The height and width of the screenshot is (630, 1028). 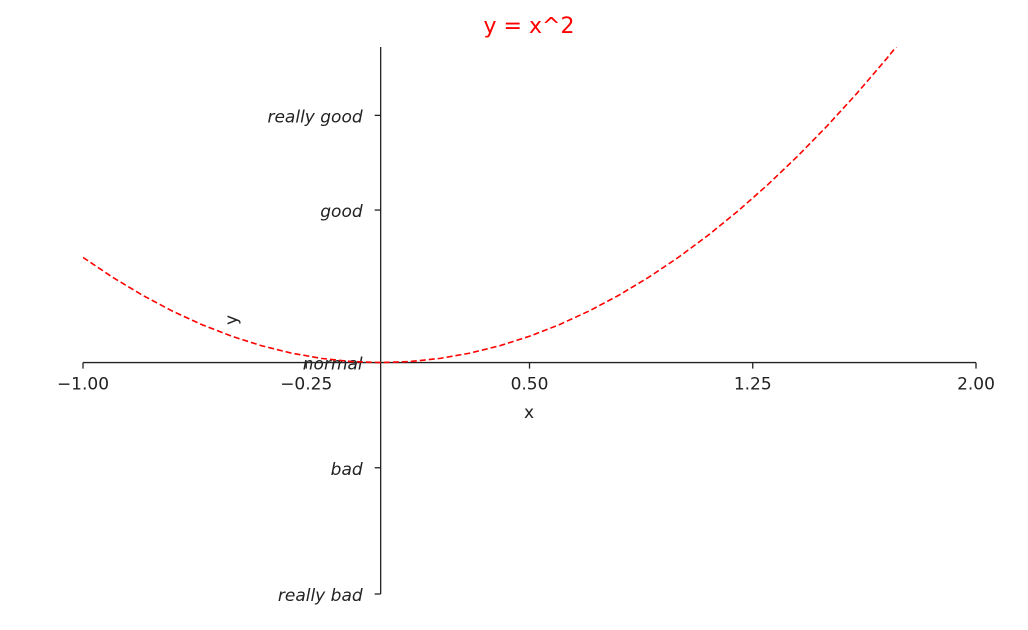 What do you see at coordinates (232, 320) in the screenshot?
I see `y-axis-label: y` at bounding box center [232, 320].